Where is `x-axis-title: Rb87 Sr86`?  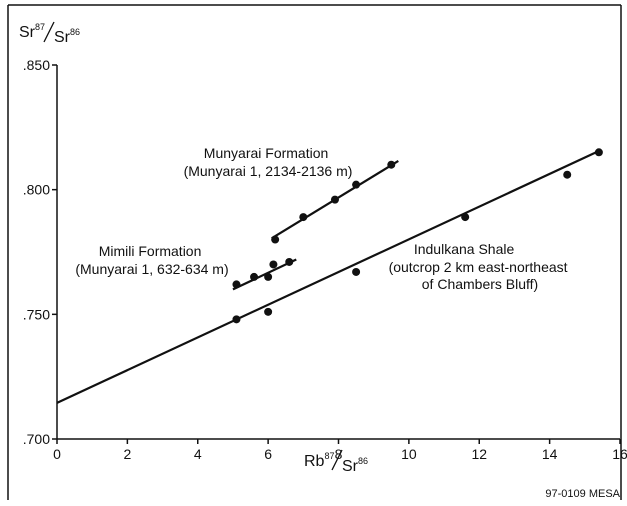
x-axis-title: Rb87 Sr86 is located at coordinates (336, 462).